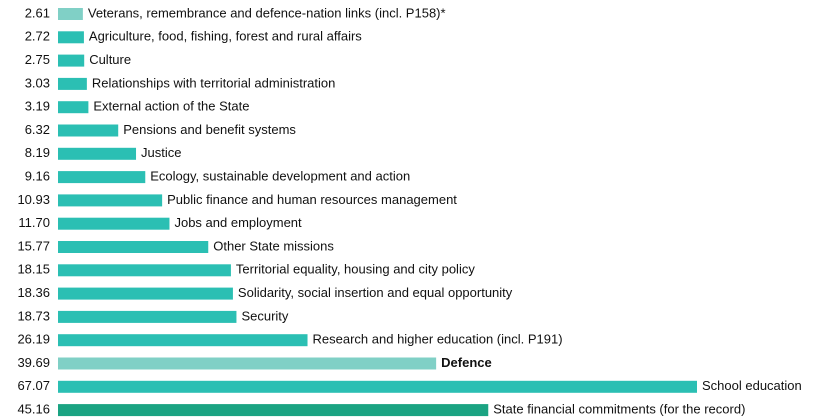 The height and width of the screenshot is (420, 819). What do you see at coordinates (33, 245) in the screenshot?
I see `value-label: 15.77` at bounding box center [33, 245].